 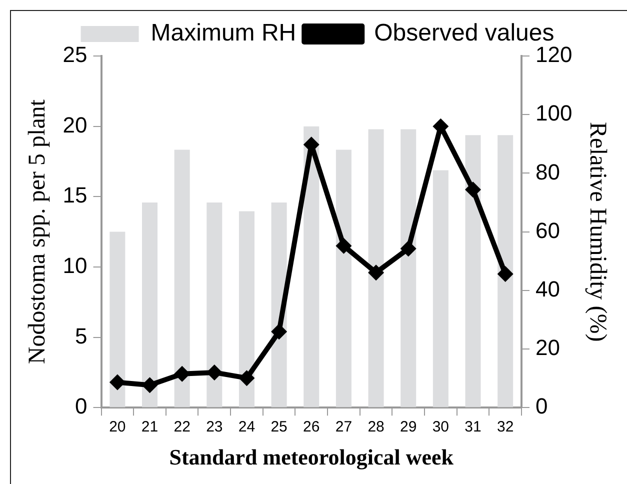 I want to click on y-tick-label: 20, so click(x=75, y=125).